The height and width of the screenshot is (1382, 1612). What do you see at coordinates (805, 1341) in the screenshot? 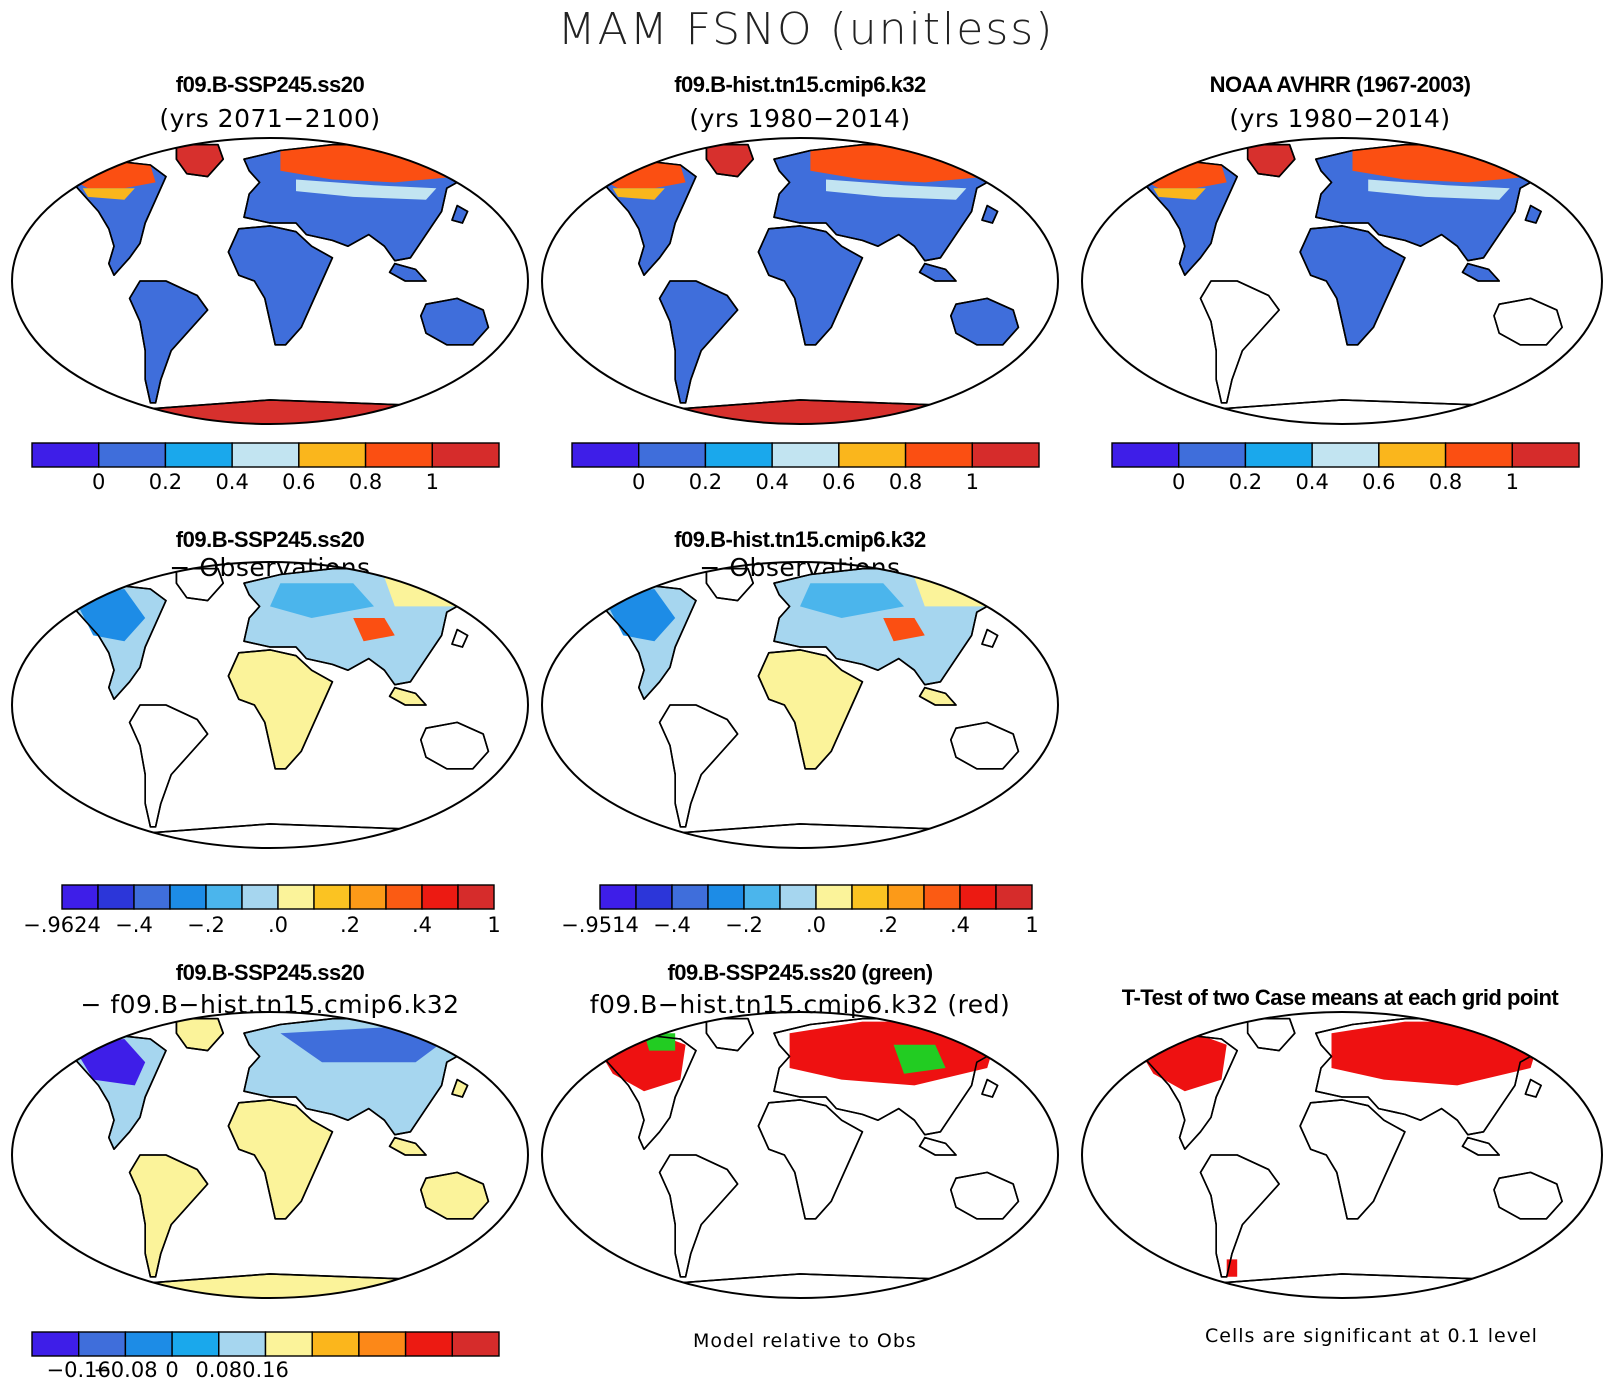
I see `footnote-model-relative: Model relative to Obs` at bounding box center [805, 1341].